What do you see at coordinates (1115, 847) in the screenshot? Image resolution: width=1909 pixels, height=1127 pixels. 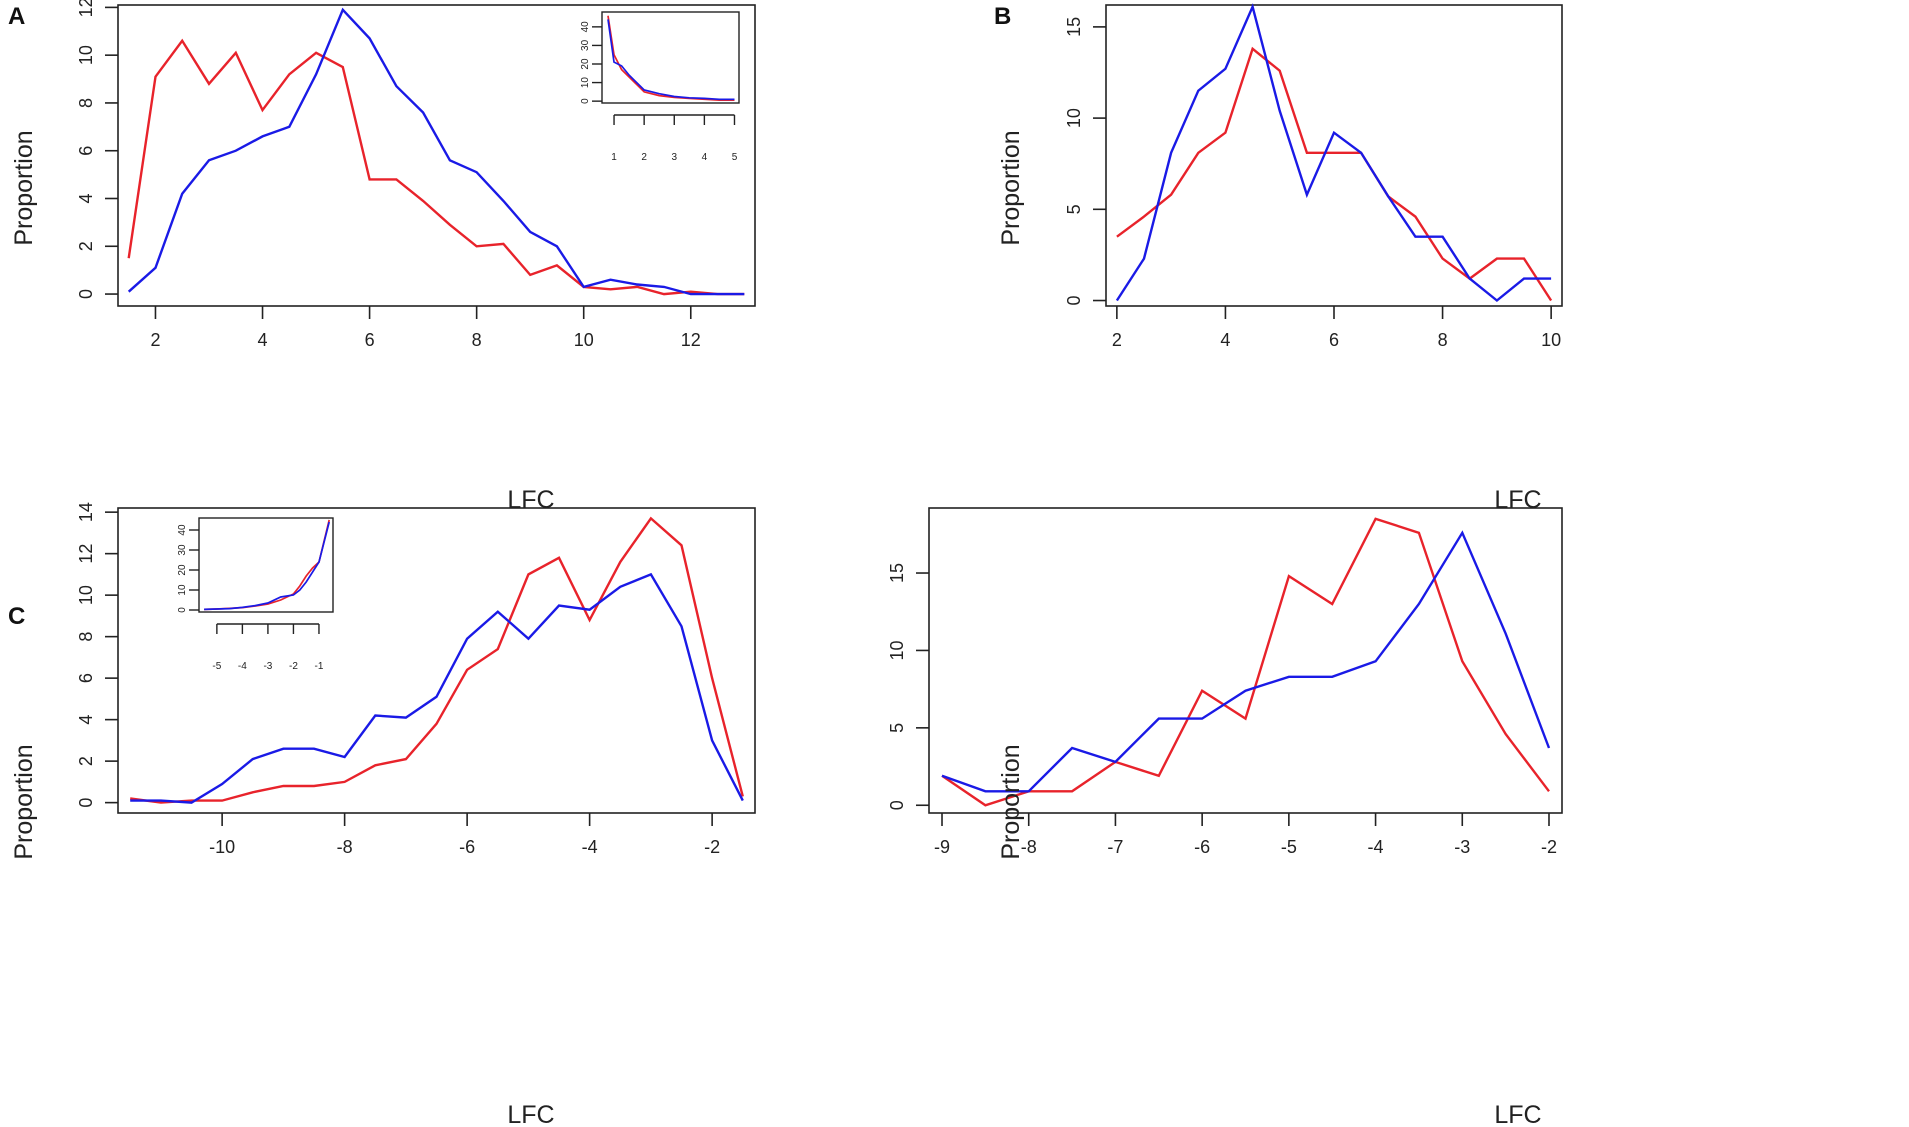 I see `panel-d-x-tick-label: -7` at bounding box center [1115, 847].